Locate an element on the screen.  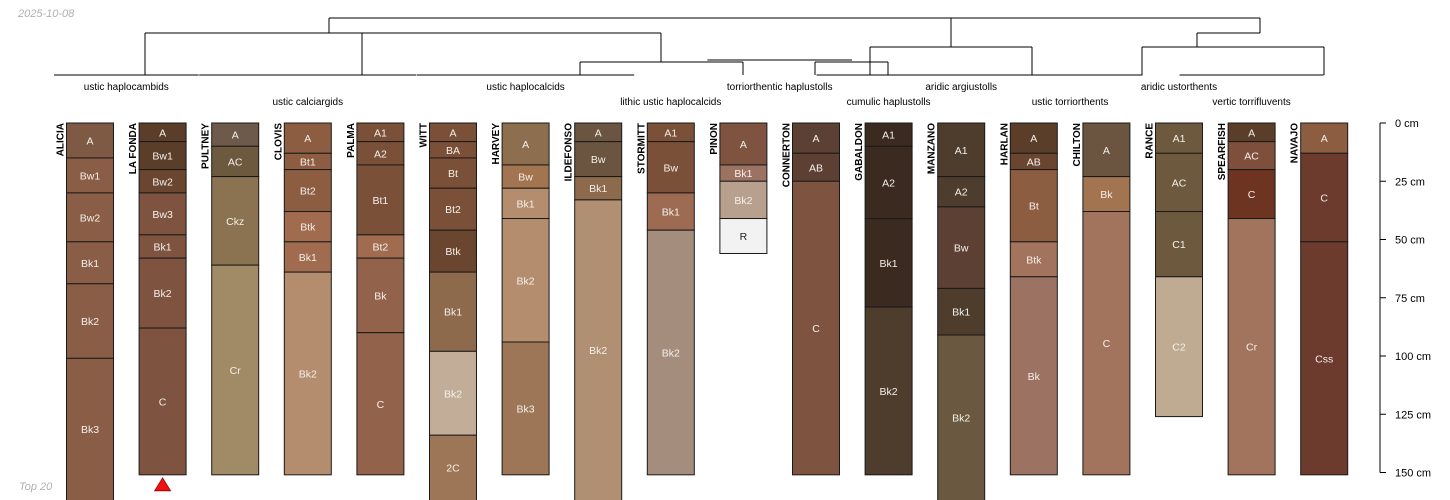
depth-tick-label: 125 cm is located at coordinates (1413, 415).